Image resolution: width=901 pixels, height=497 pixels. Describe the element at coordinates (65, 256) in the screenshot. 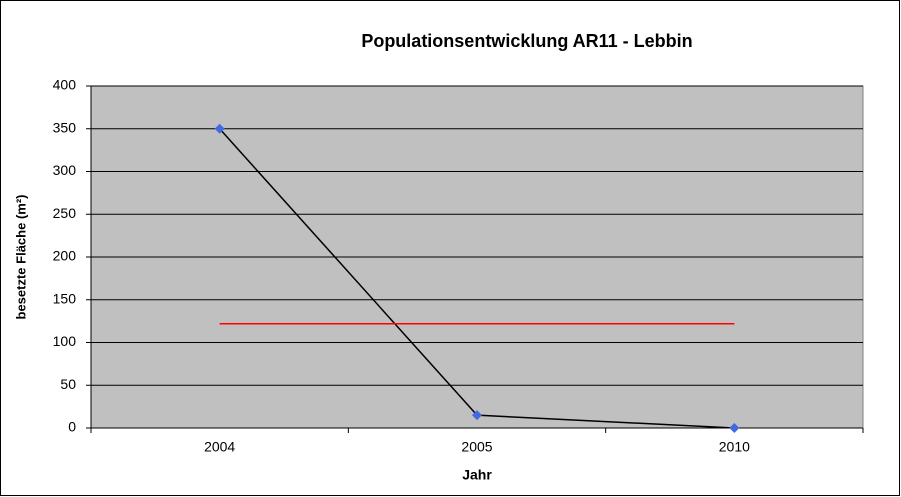

I see `y-tick-label: 200` at that location.